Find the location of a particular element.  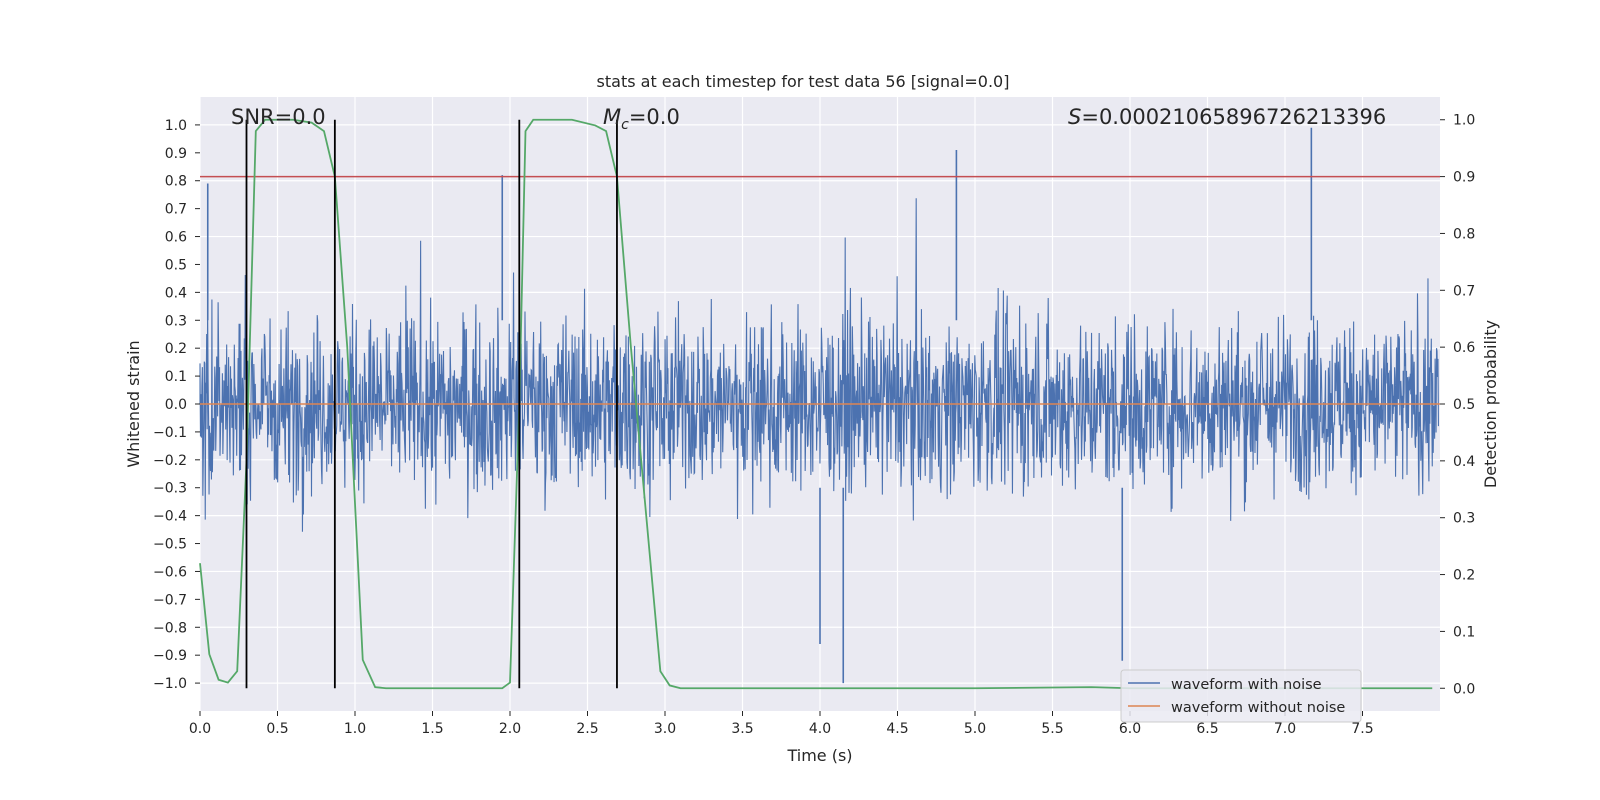

y-tick-label: −0.4 is located at coordinates (170, 517).